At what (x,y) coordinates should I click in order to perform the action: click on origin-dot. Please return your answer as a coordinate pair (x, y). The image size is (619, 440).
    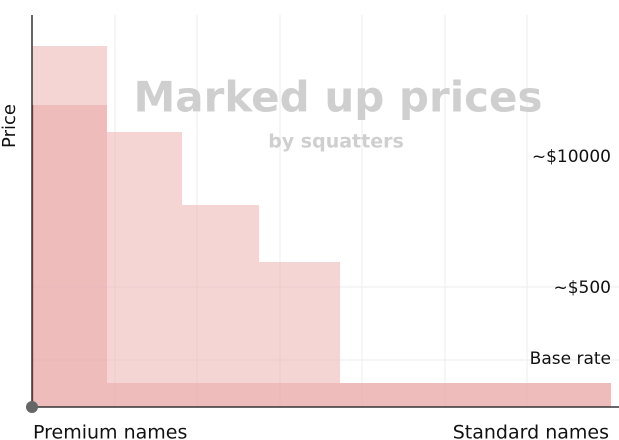
    Looking at the image, I should click on (32, 407).